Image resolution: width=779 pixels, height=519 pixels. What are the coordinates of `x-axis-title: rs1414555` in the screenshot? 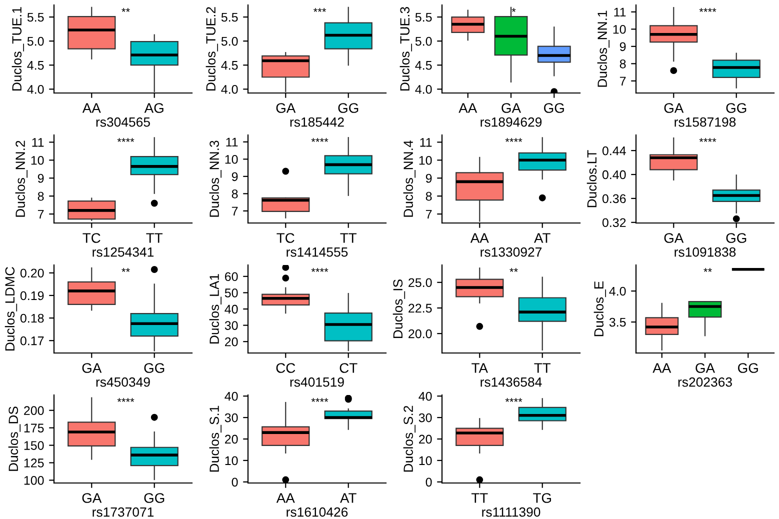 It's located at (317, 252).